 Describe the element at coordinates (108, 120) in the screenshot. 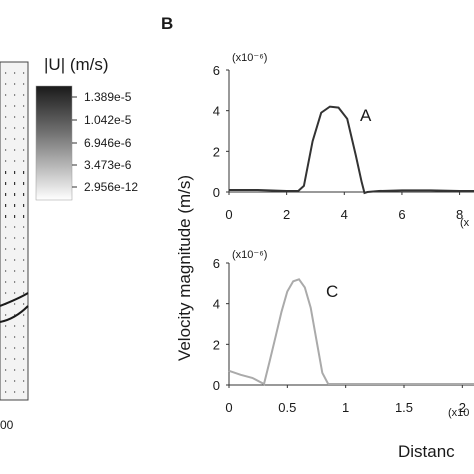

I see `colorbar-tick-label: 1.042e-5` at that location.